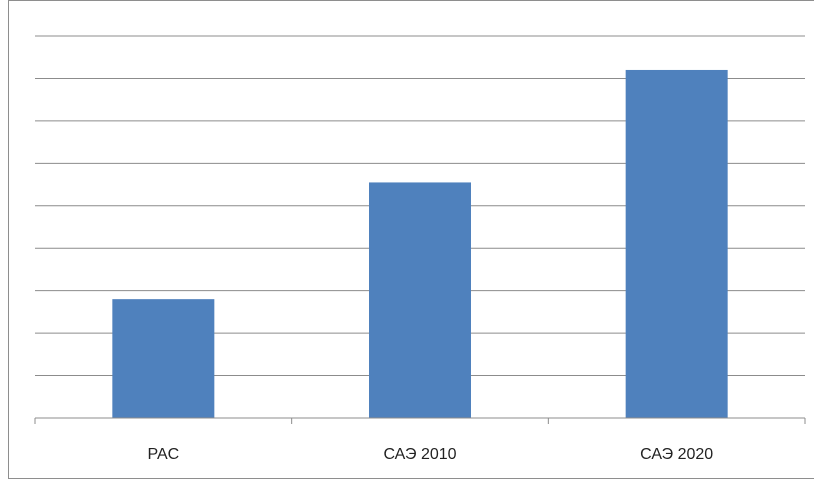 This screenshot has height=481, width=816. I want to click on x-tick-labels: PAC САЭ 2010 САЭ 2020, so click(430, 454).